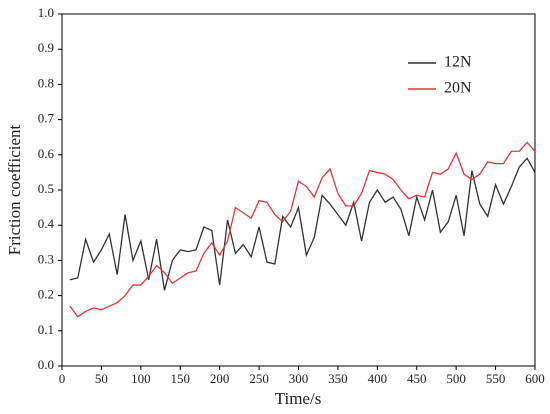 This screenshot has width=550, height=414. I want to click on y-tick-label: 0.3, so click(46, 258).